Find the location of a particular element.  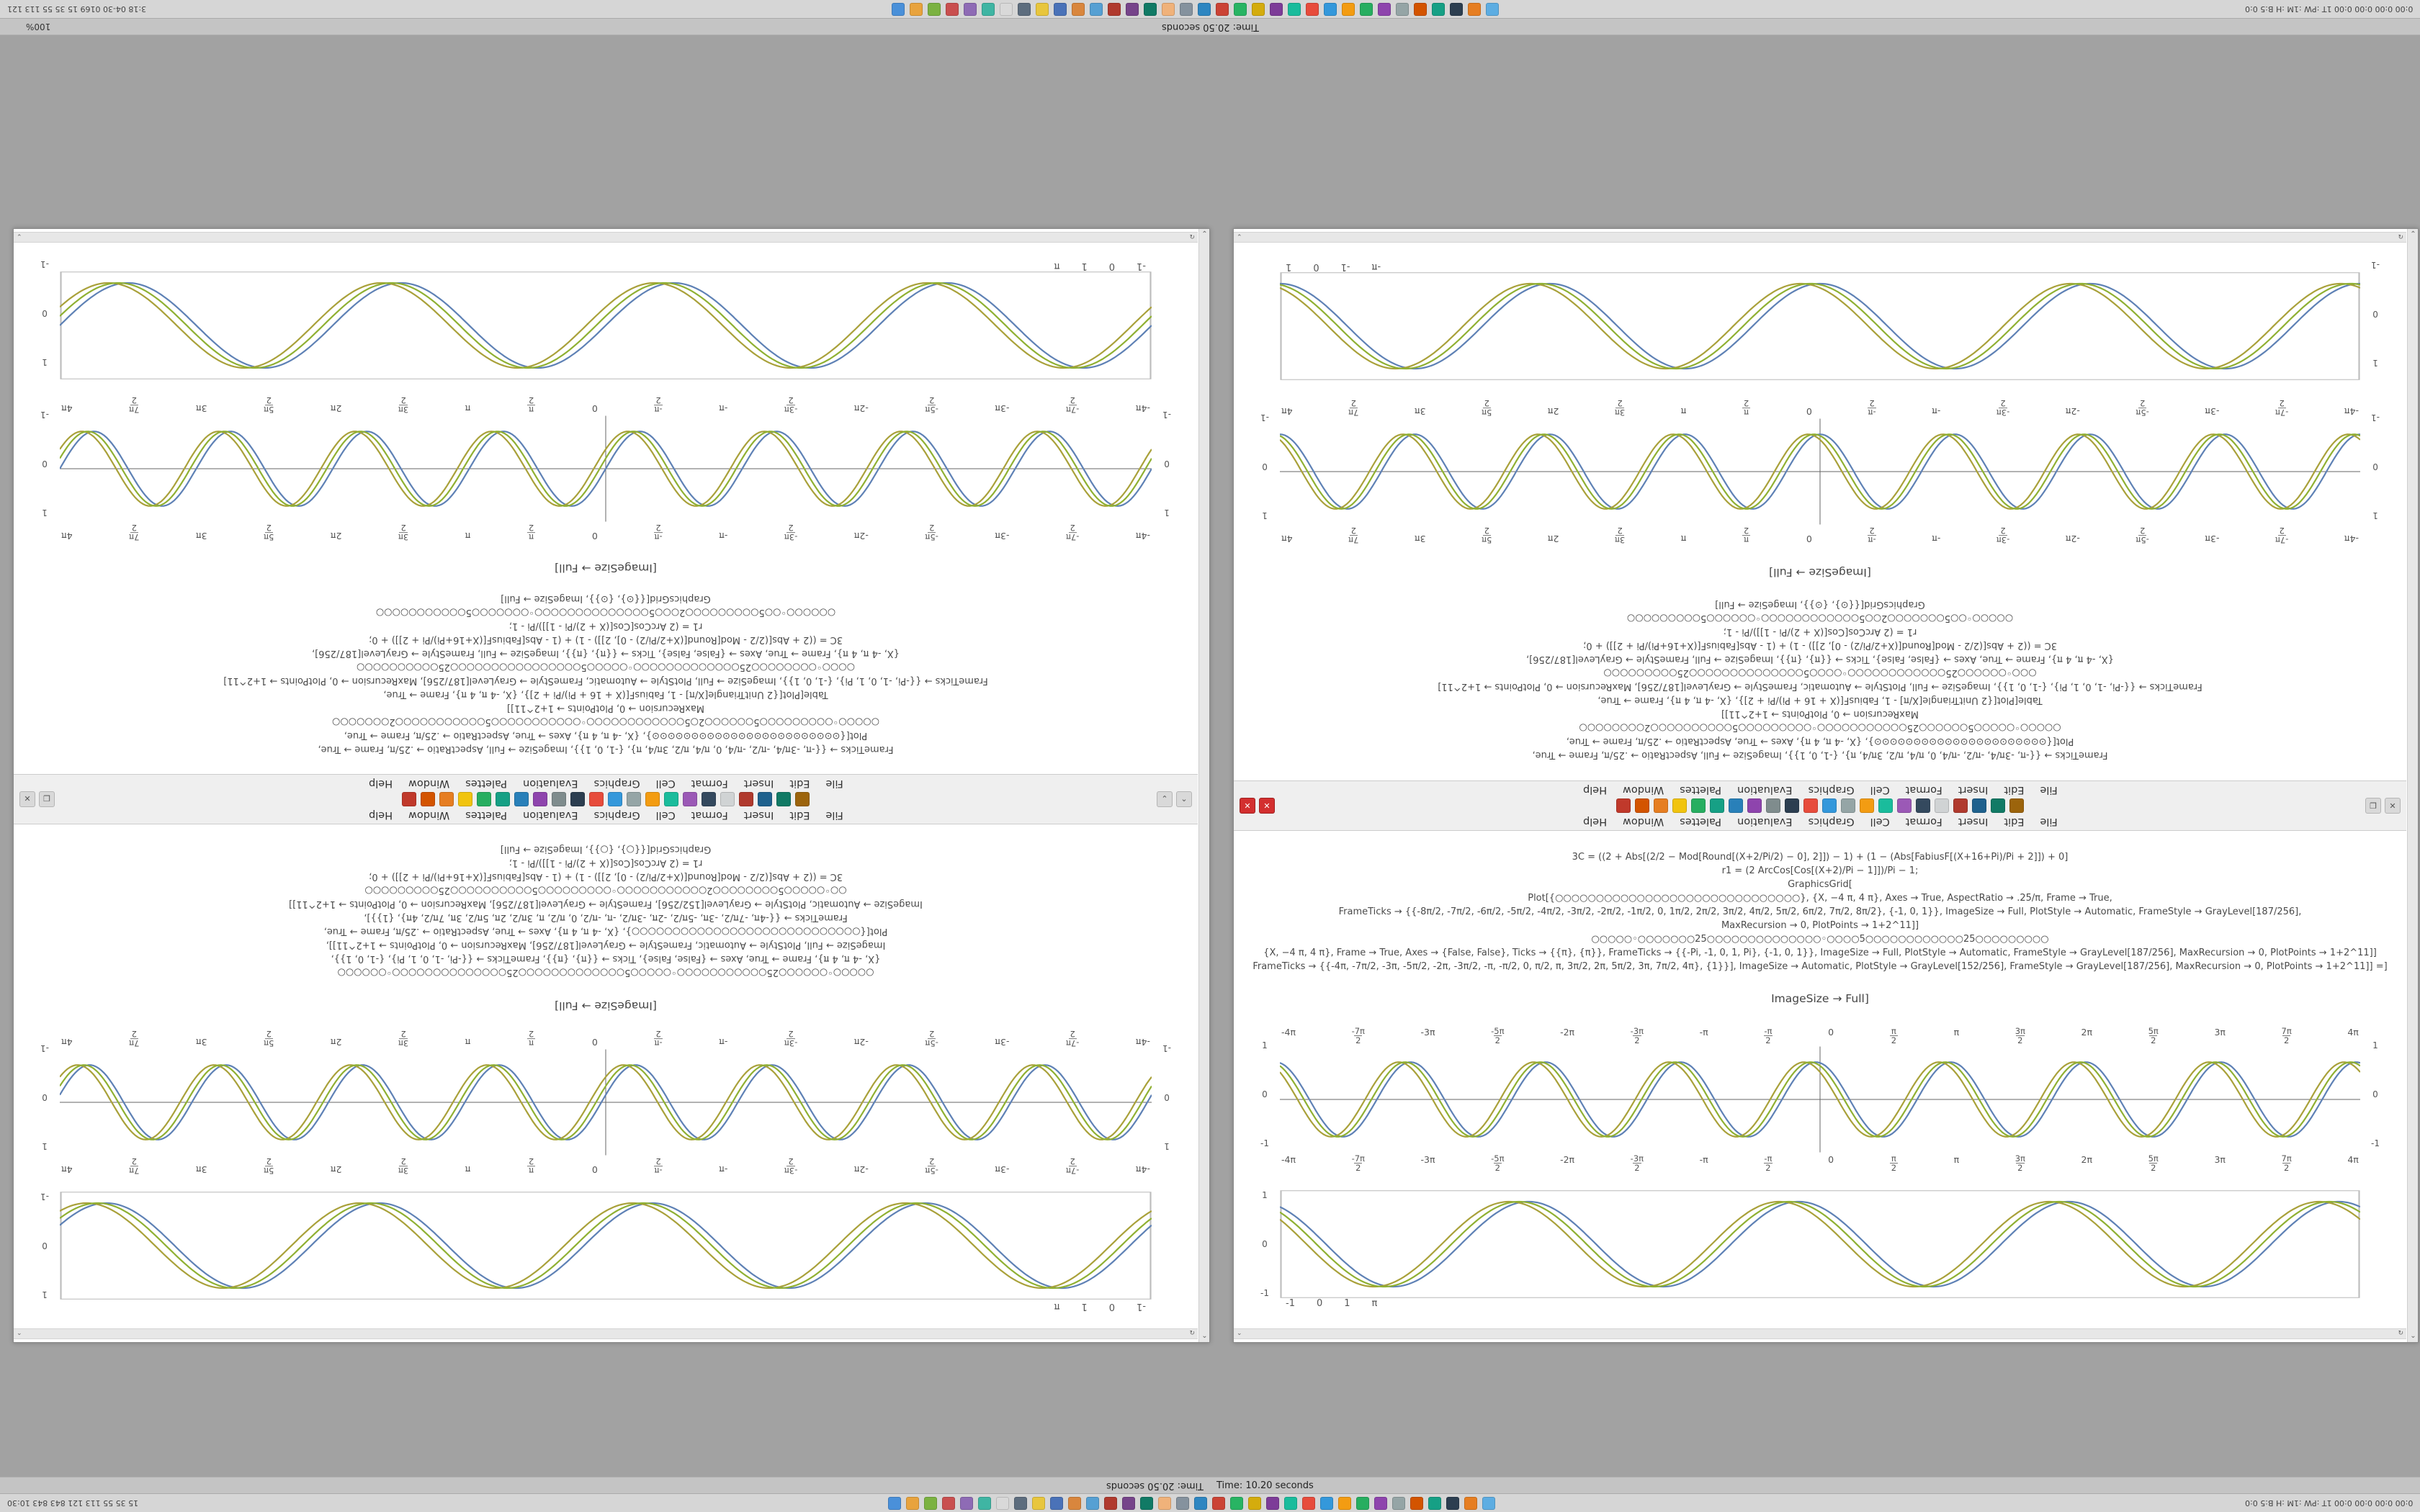

h-scrollbar: ⌄ ↻ is located at coordinates (606, 1333).